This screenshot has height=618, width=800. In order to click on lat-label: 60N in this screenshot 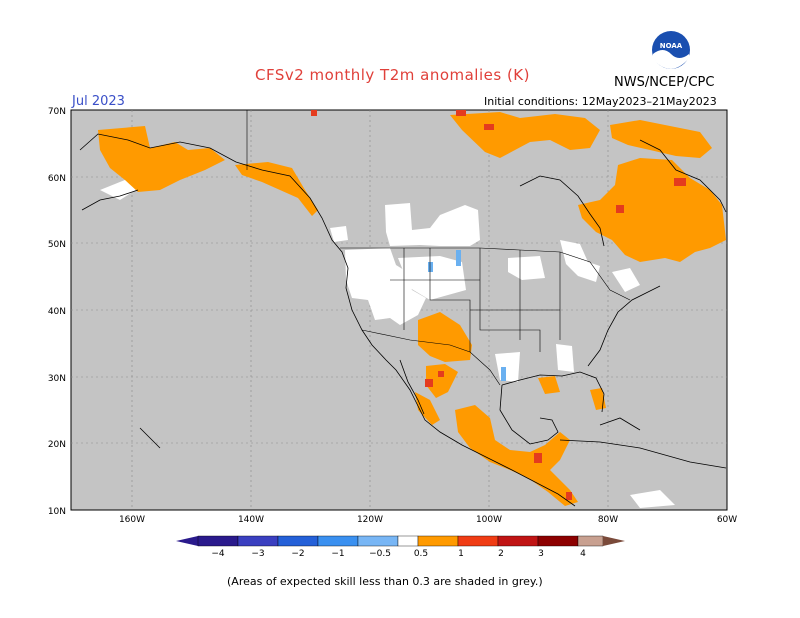, I will do `click(57, 179)`.